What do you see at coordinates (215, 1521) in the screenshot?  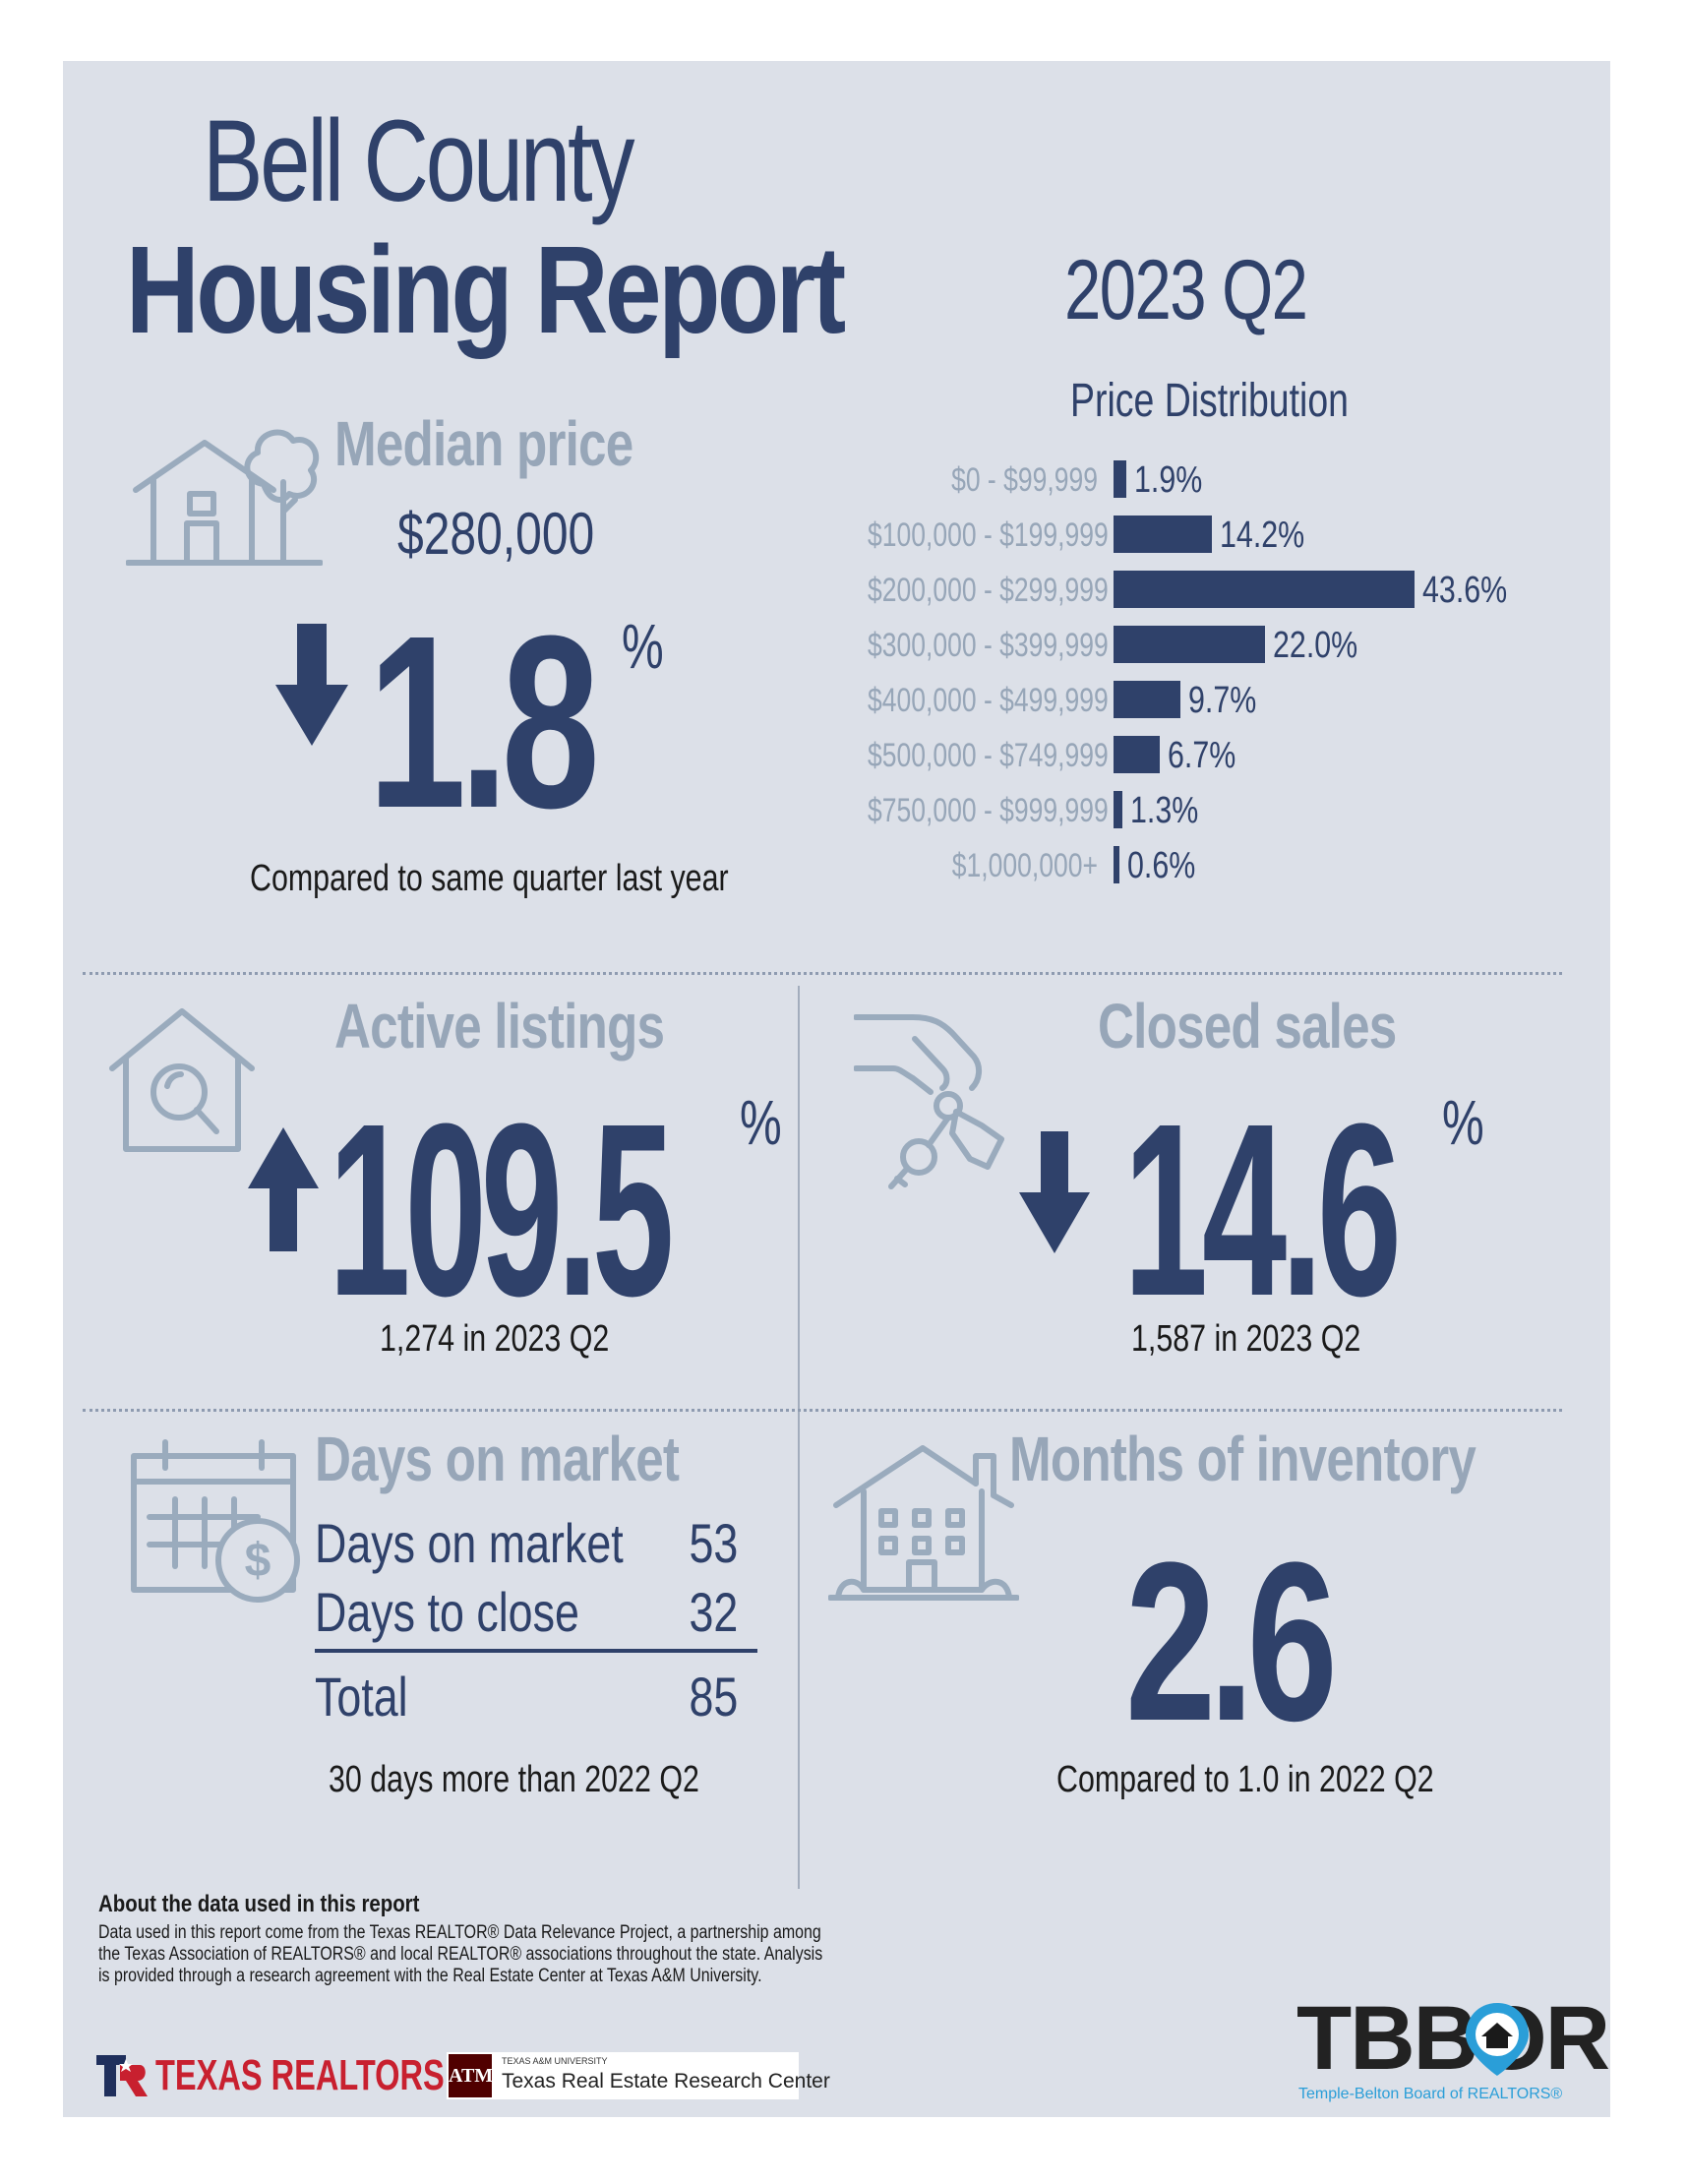 I see `calendar-dollar-icon: $` at bounding box center [215, 1521].